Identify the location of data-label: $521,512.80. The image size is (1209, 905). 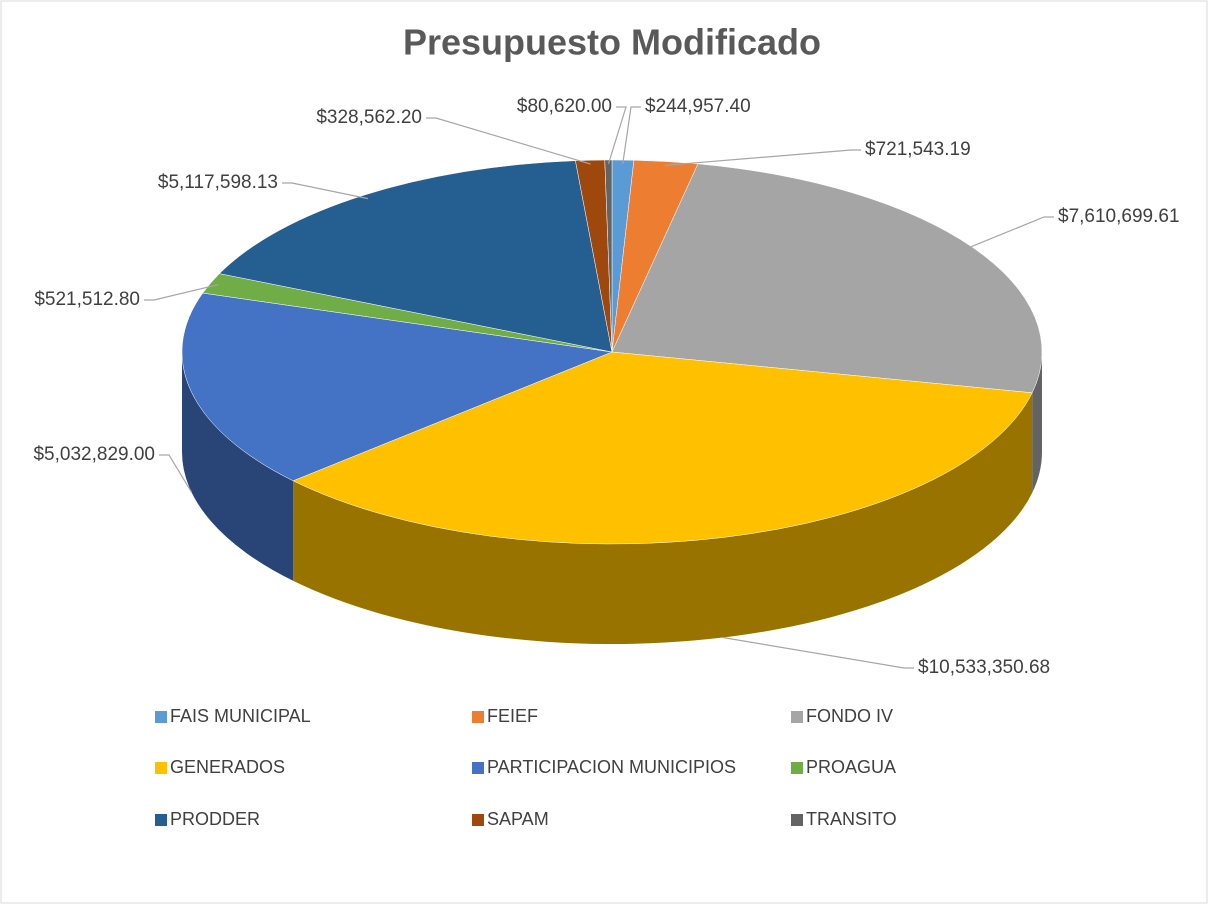
(87, 299).